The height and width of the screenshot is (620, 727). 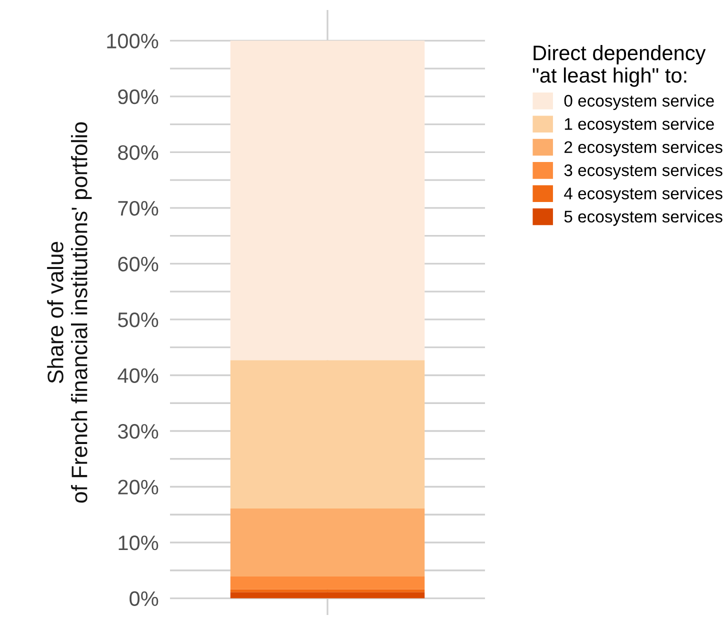 I want to click on y-tick-label: 90%, so click(x=138, y=96).